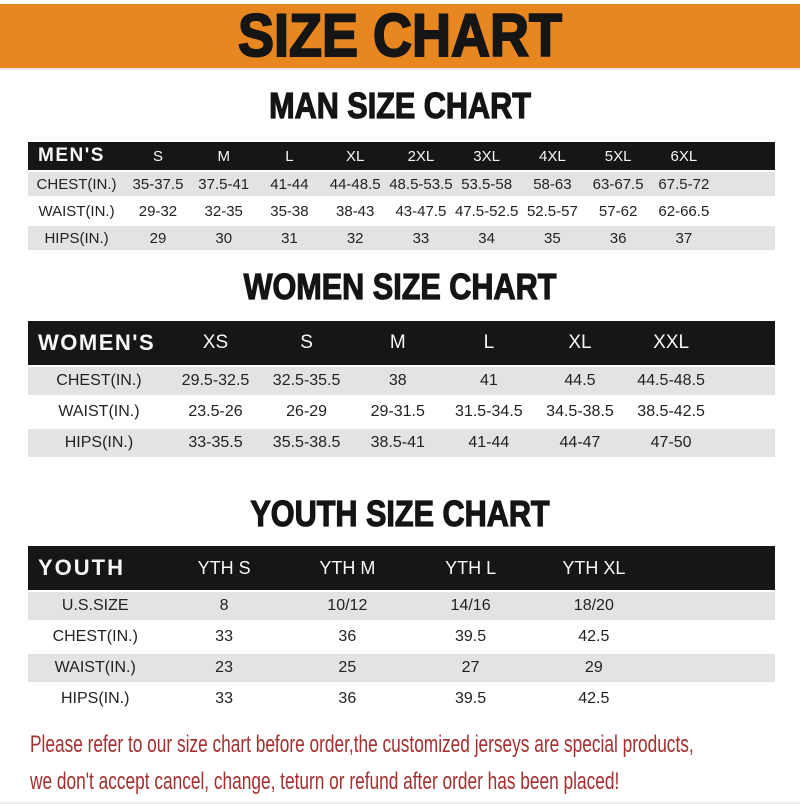 The height and width of the screenshot is (804, 800). Describe the element at coordinates (470, 668) in the screenshot. I see `size-value-cell: 27` at that location.